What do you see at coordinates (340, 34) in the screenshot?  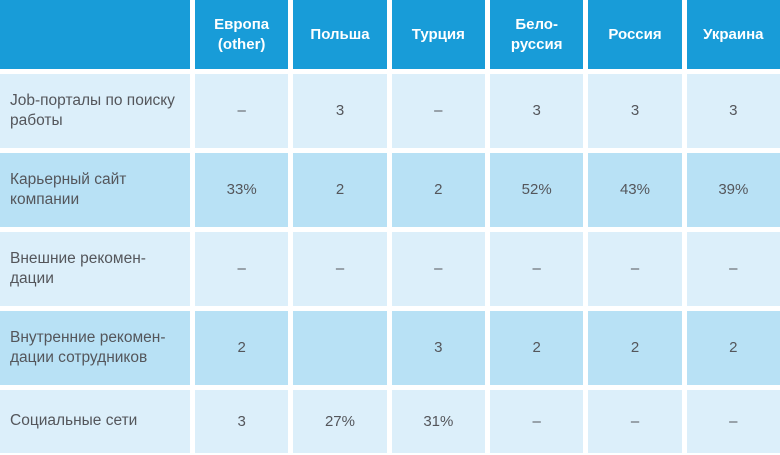 I see `column-header-poland: Польша` at bounding box center [340, 34].